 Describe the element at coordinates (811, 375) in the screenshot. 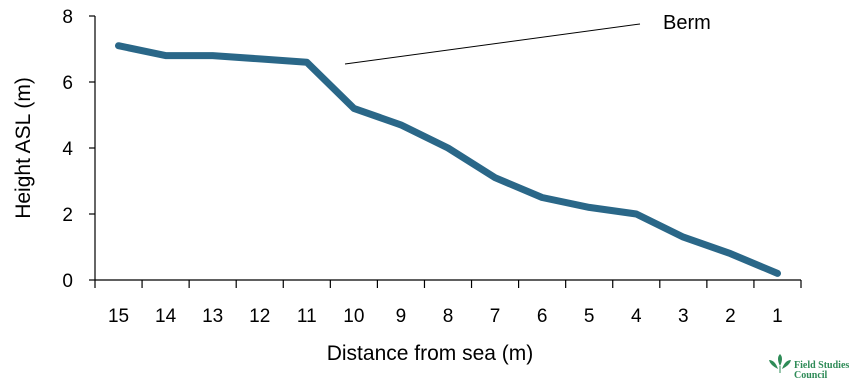

I see `logo-line-2: Council` at that location.